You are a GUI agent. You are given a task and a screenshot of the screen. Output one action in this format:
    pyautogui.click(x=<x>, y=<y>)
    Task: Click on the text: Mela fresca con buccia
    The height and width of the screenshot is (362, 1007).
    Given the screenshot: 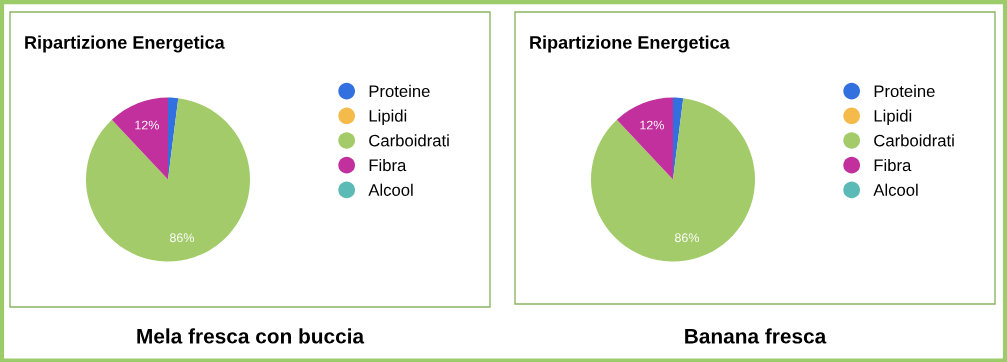 What is the action you would take?
    pyautogui.click(x=251, y=336)
    